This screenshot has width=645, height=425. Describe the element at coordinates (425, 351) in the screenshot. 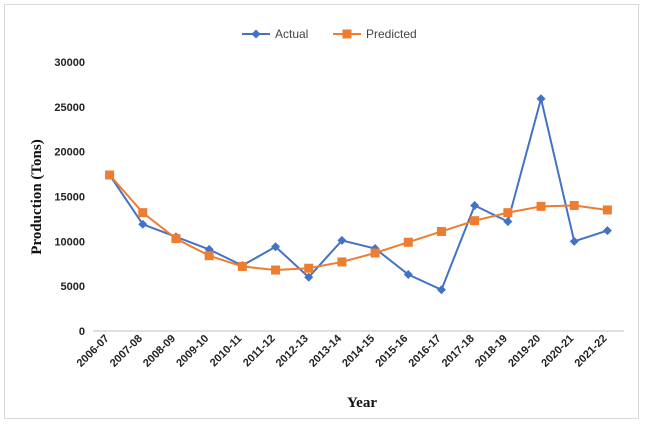

I see `x-tick-label: 2016-17` at that location.